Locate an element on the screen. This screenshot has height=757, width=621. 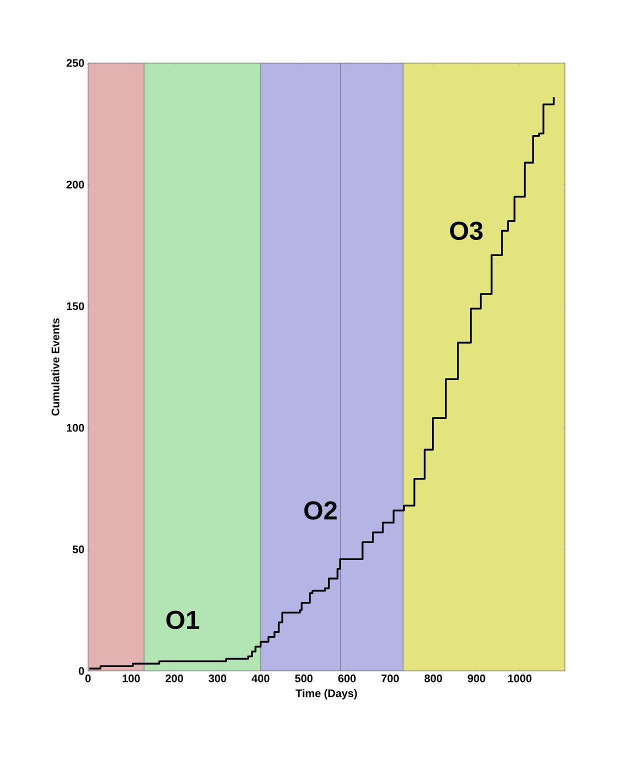
band-label: O3 is located at coordinates (466, 231).